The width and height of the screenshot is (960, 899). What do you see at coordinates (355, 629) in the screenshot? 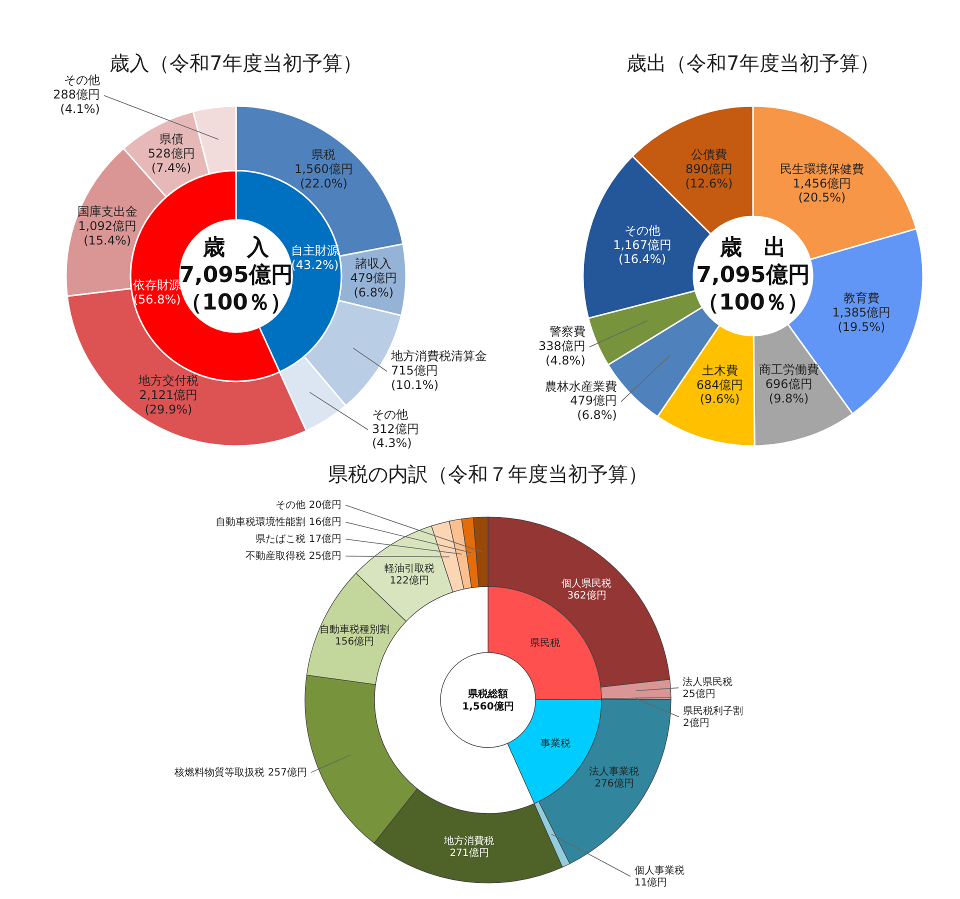
I see `slice-label: 自動車税種別割` at bounding box center [355, 629].